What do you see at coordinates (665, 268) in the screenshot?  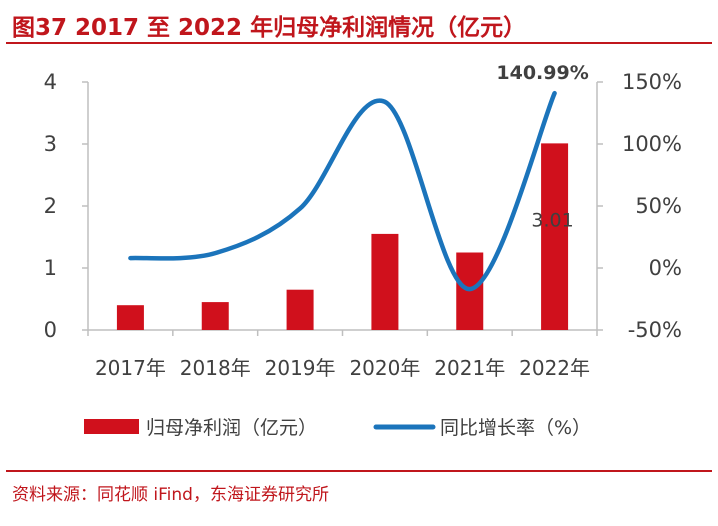 I see `right-tick-label: 0%` at bounding box center [665, 268].